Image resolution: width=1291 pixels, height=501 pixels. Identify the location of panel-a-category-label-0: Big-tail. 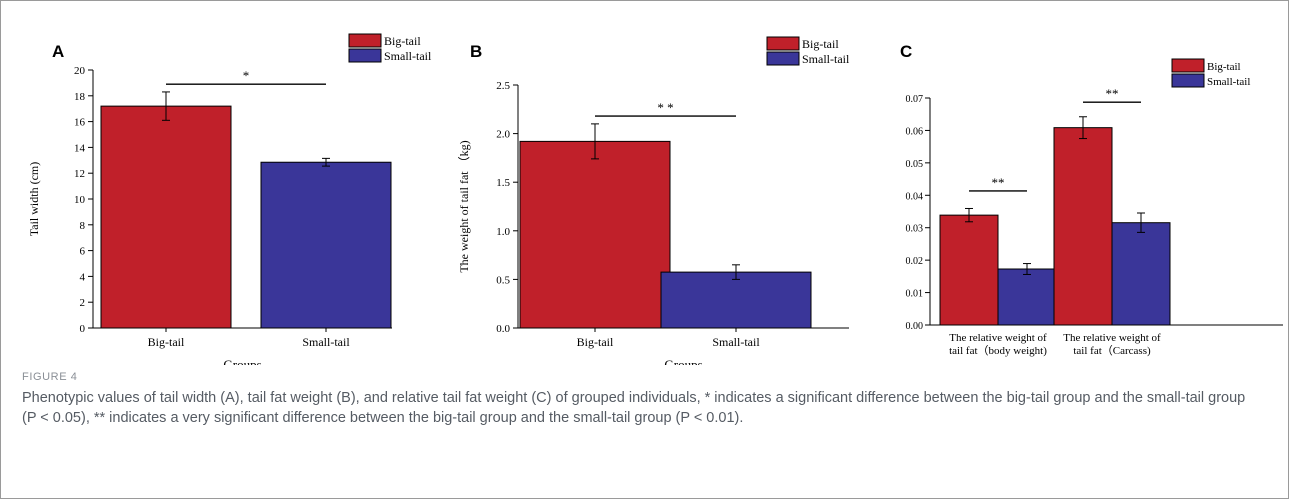
(166, 342).